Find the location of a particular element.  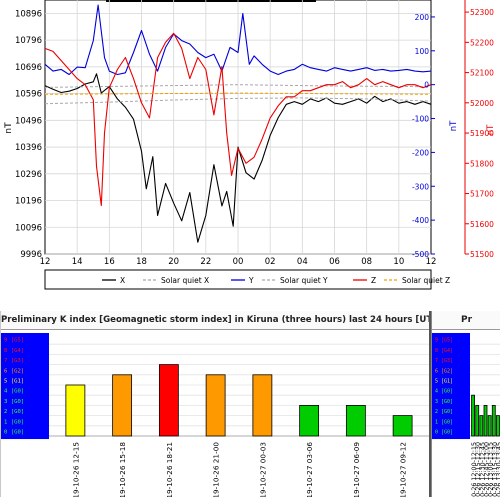

y-right-tick-label: 52000 is located at coordinates (482, 103).